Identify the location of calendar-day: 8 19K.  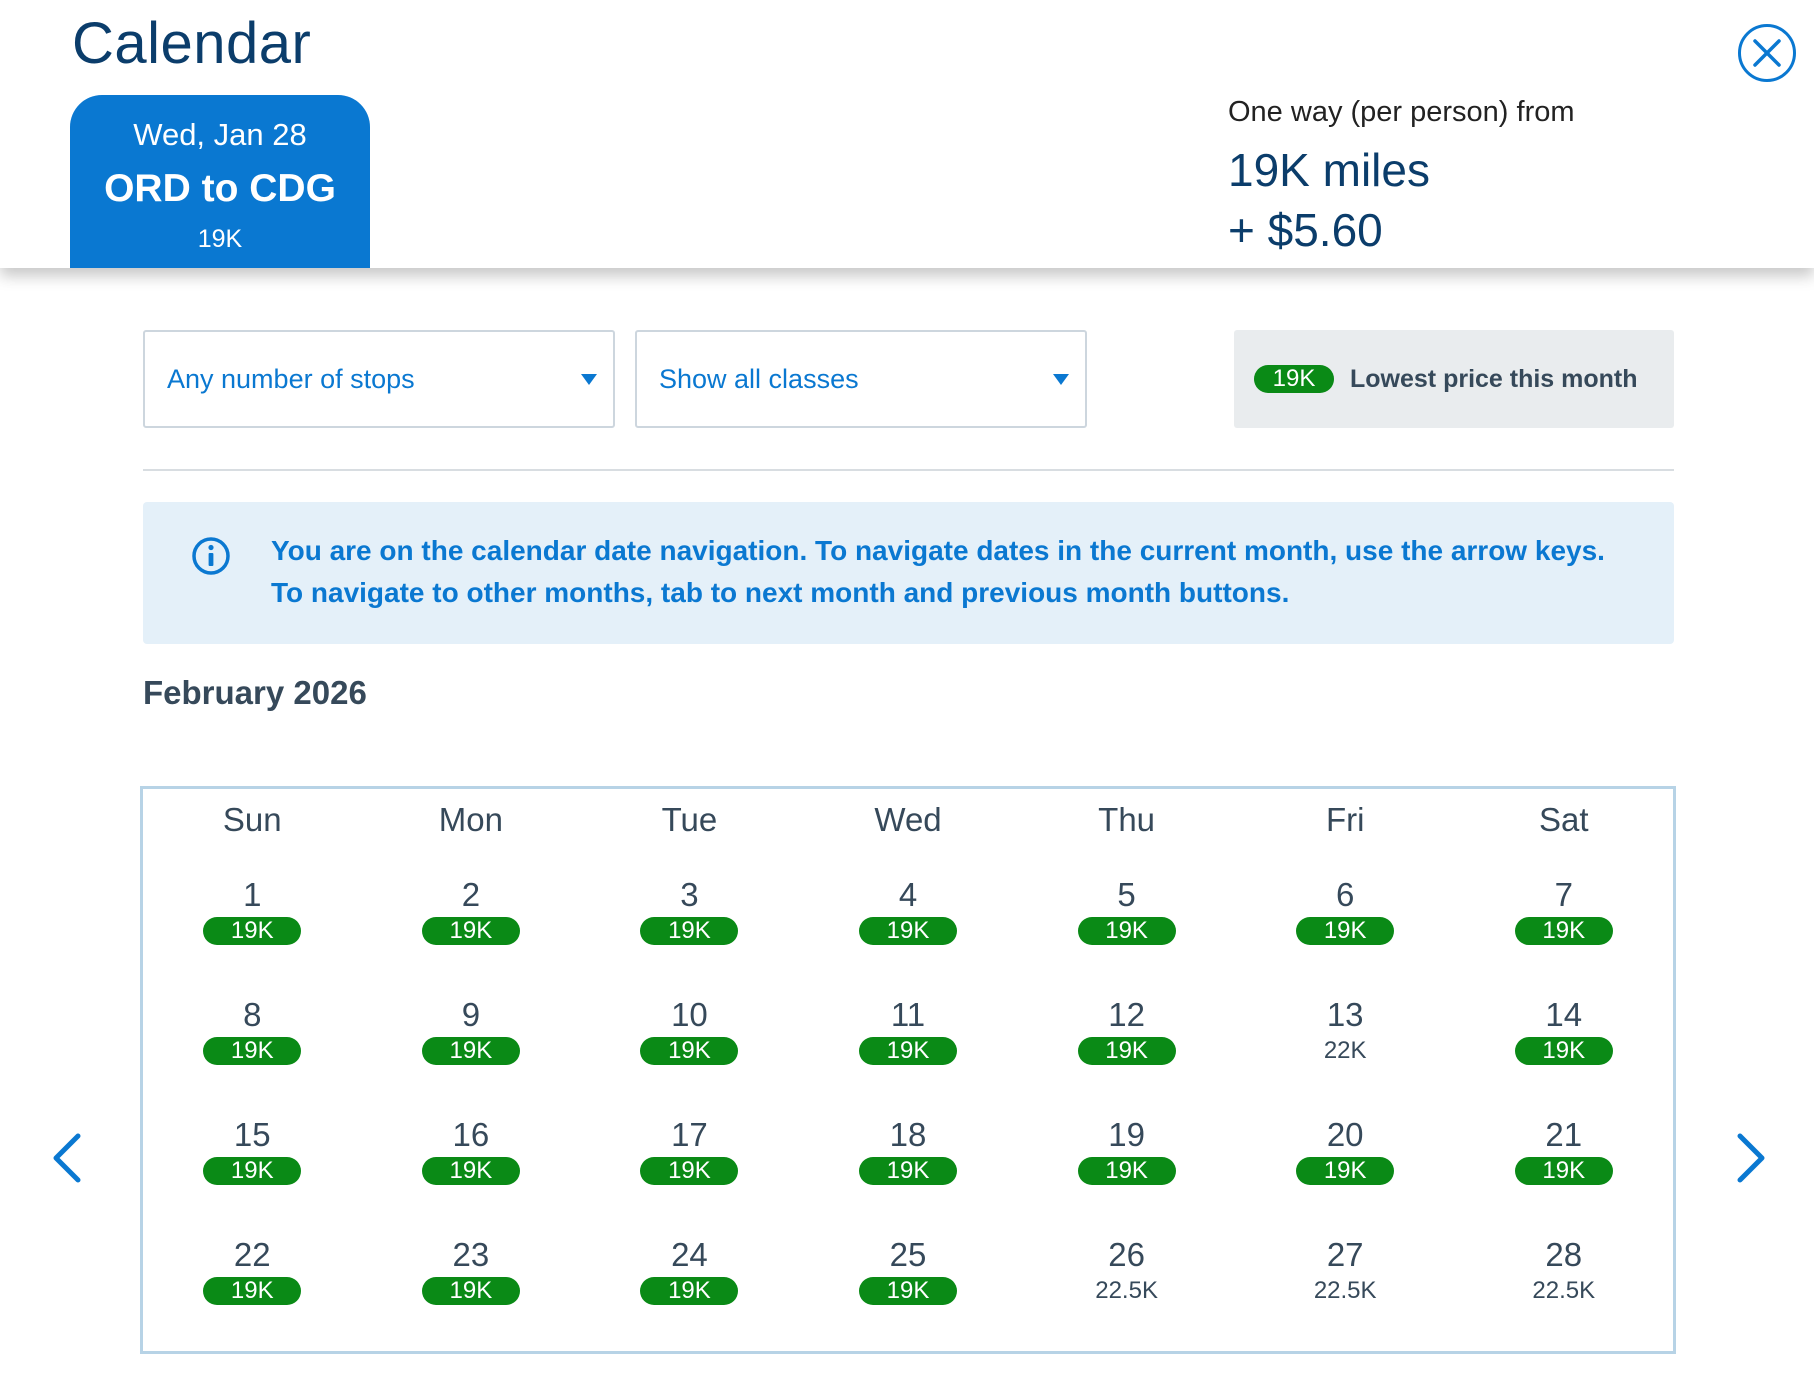
(252, 1045).